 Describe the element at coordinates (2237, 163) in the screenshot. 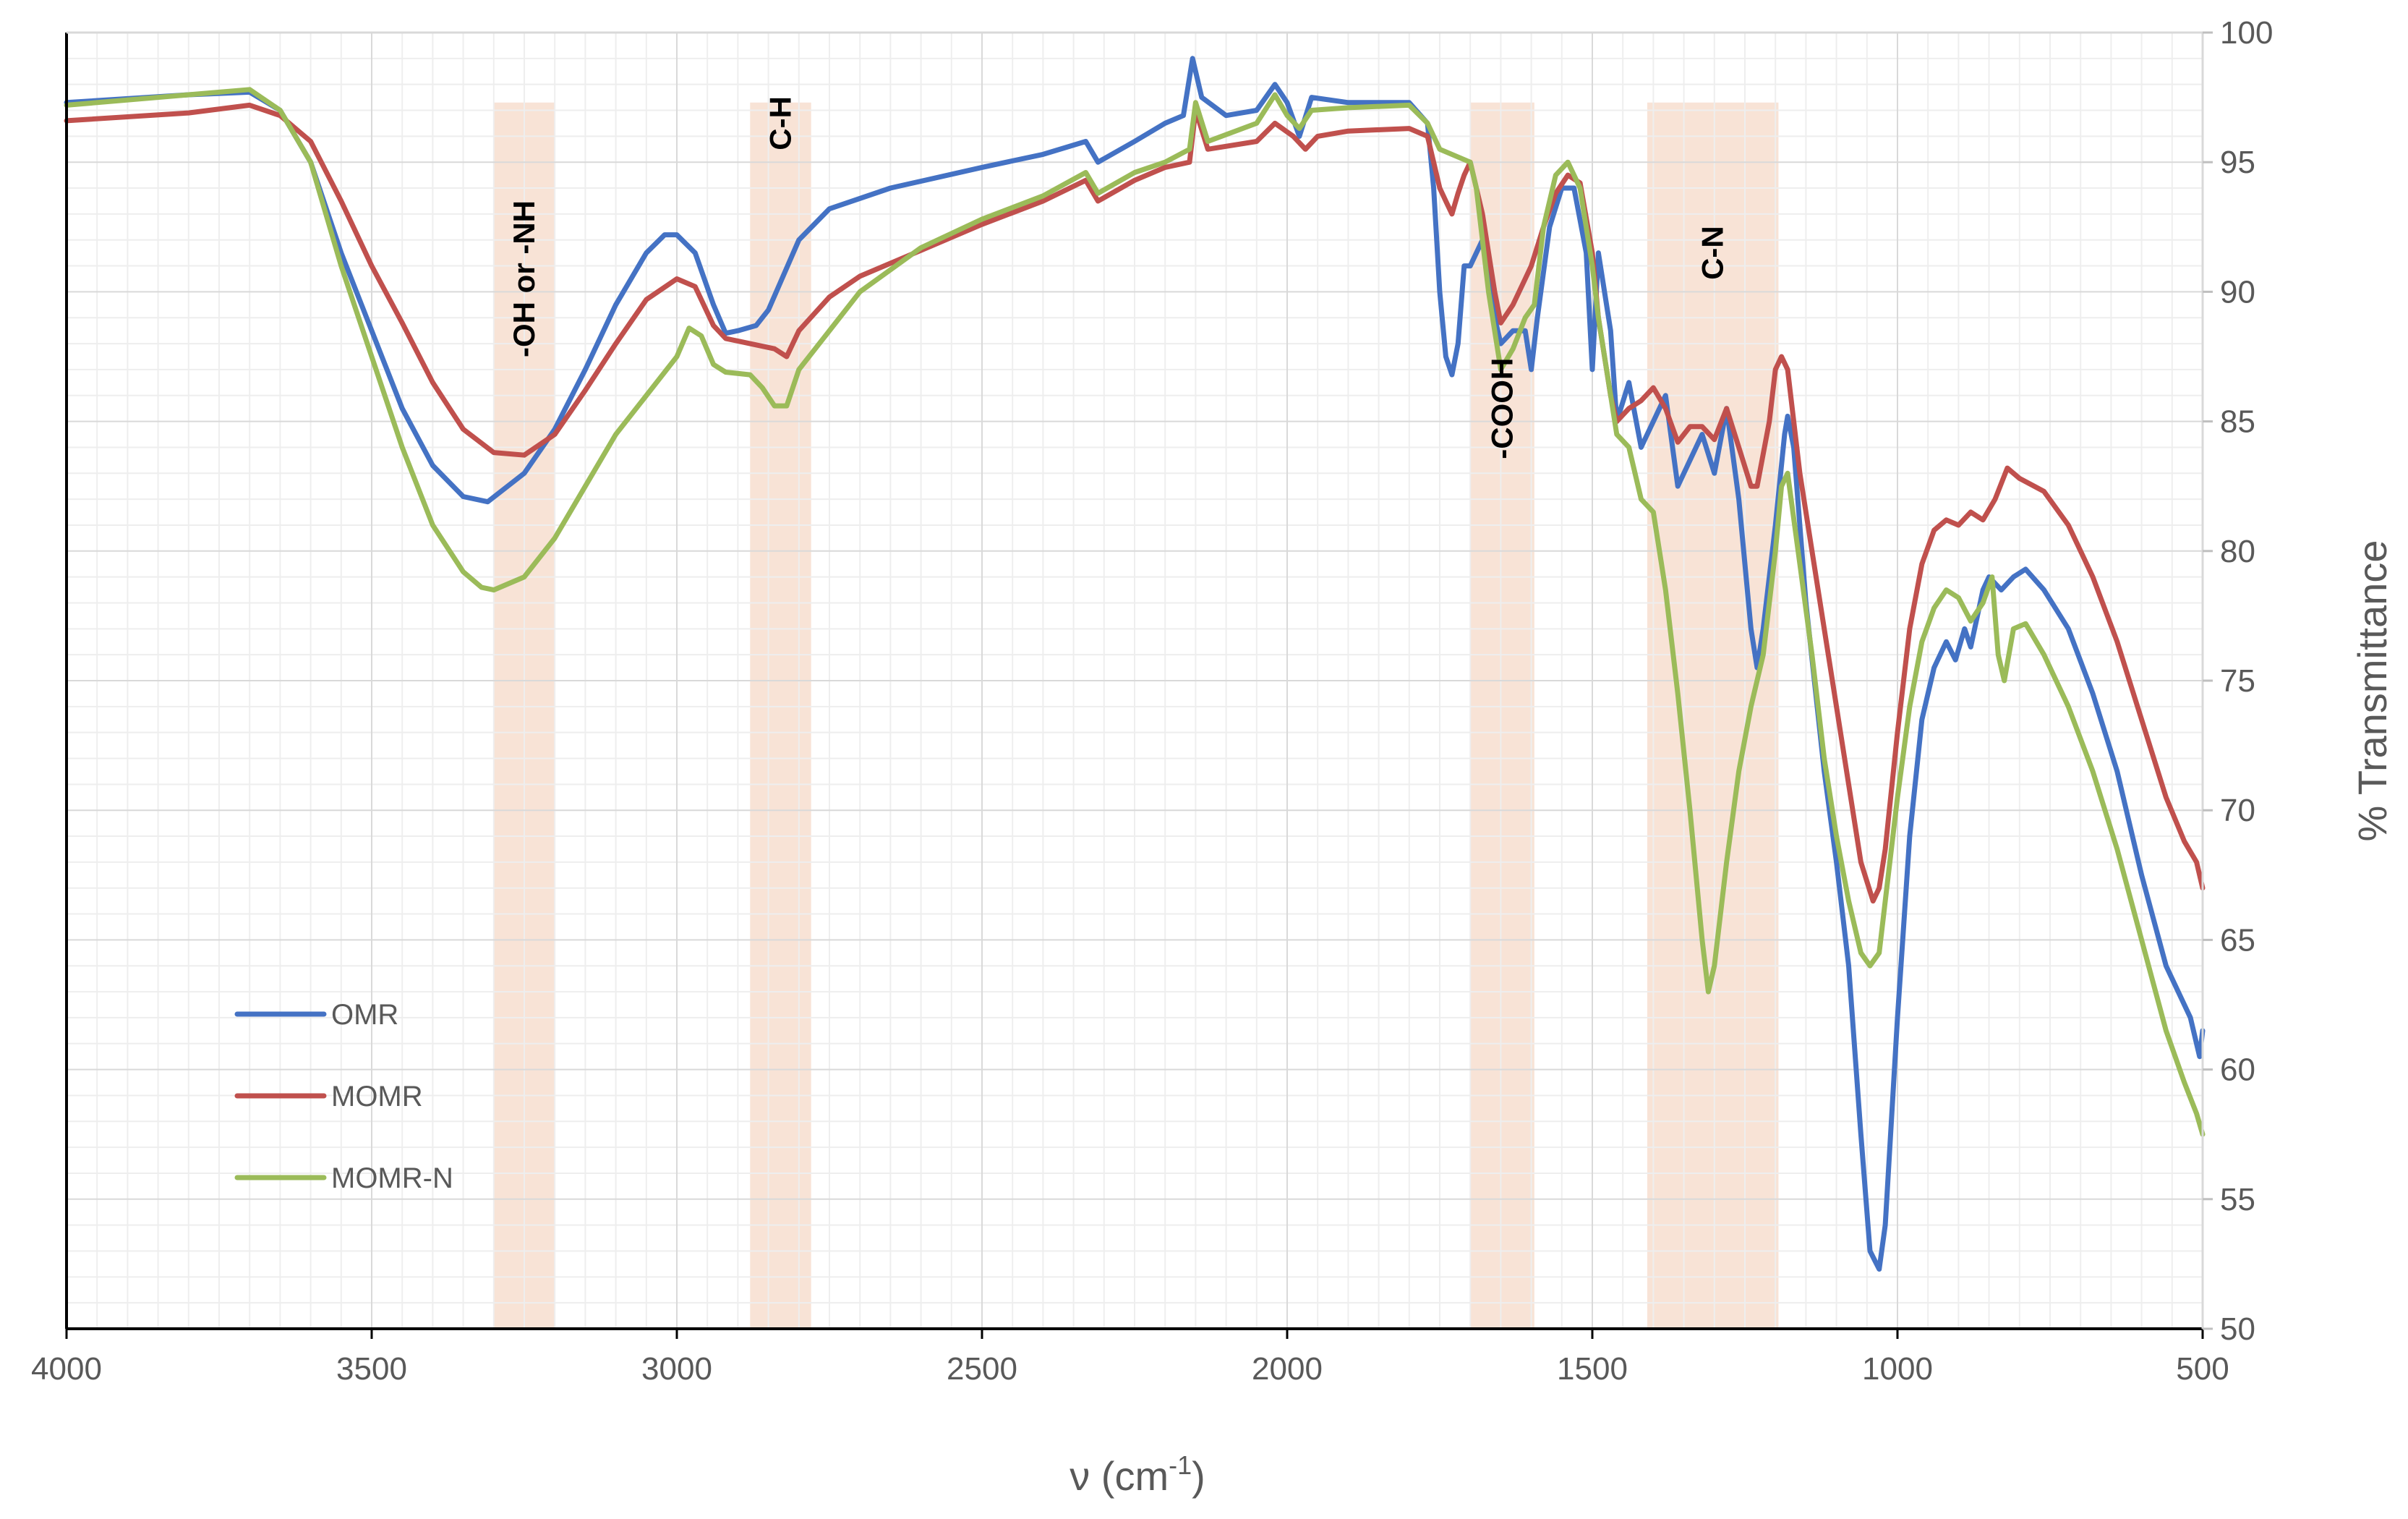

I see `y-tick-label: 95` at that location.